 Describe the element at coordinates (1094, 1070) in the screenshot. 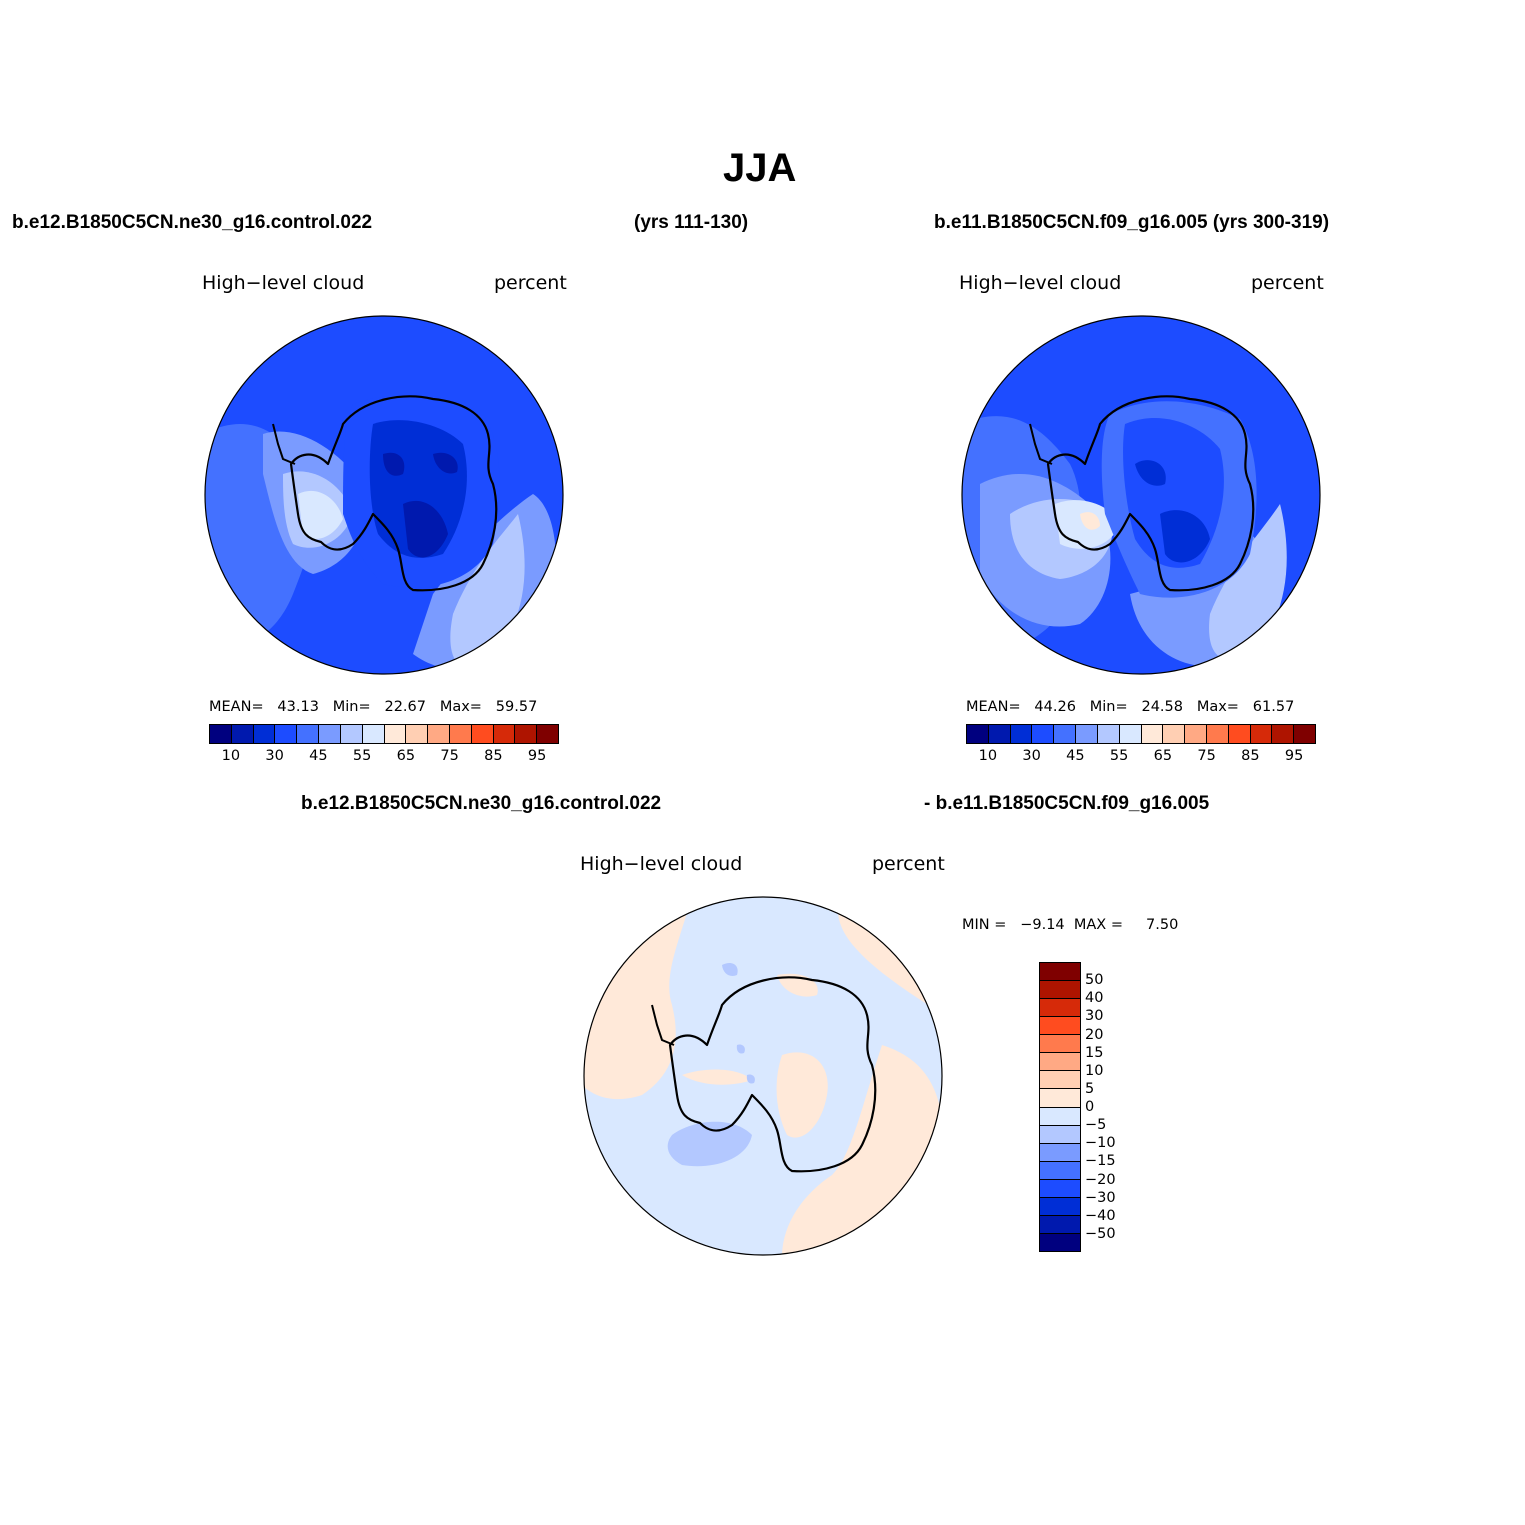

I see `panel3-colorbar-tick-label: 10` at that location.